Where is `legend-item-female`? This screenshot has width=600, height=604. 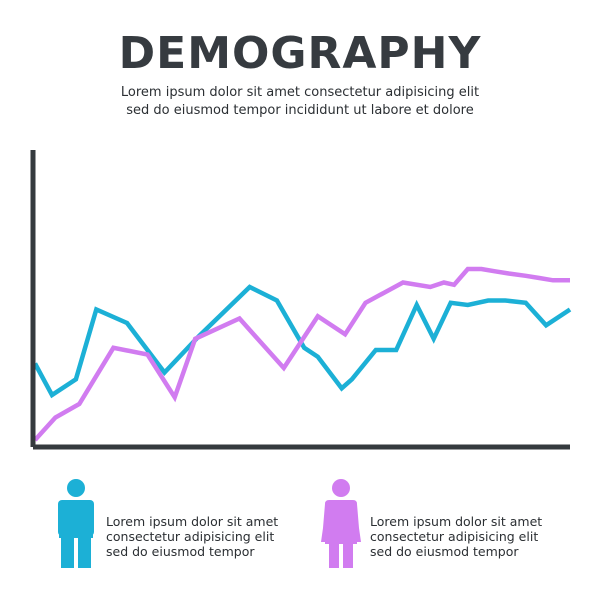 legend-item-female is located at coordinates (341, 526).